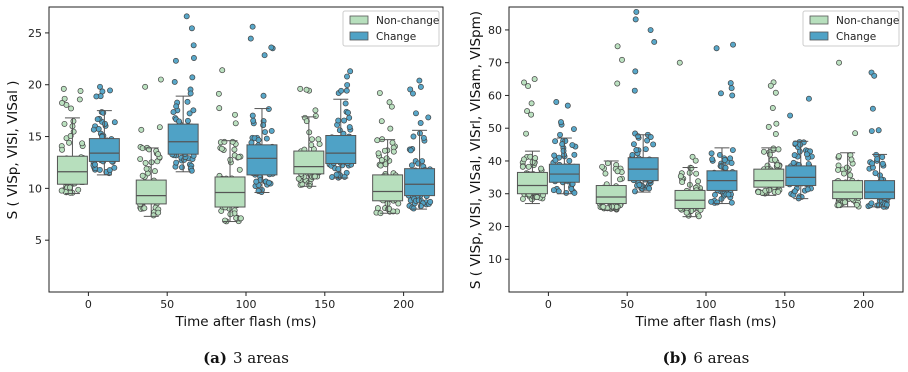  Describe the element at coordinates (35, 33) in the screenshot. I see `y-tick-label: 25` at that location.